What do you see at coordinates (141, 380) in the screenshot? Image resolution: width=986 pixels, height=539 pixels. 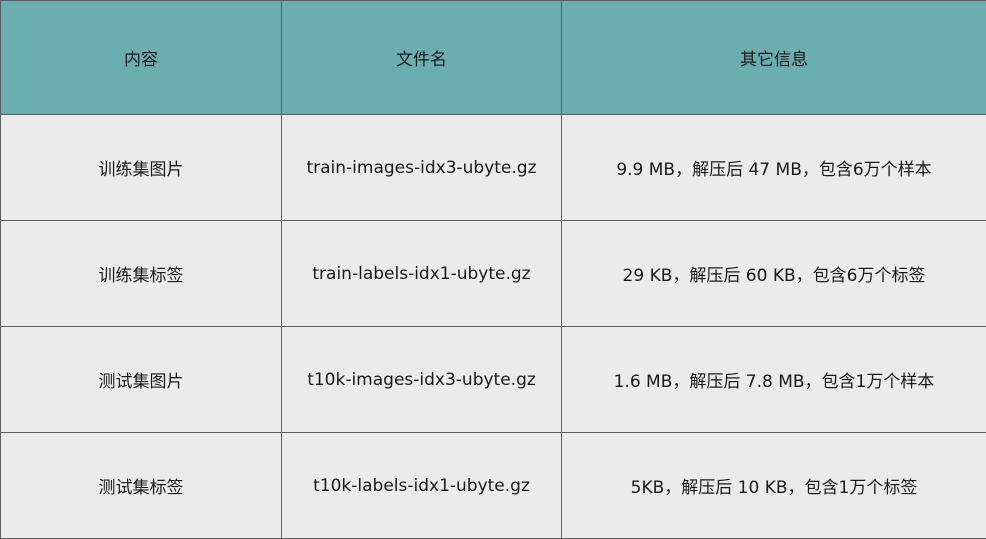 I see `content-cell: 测试集图片` at bounding box center [141, 380].